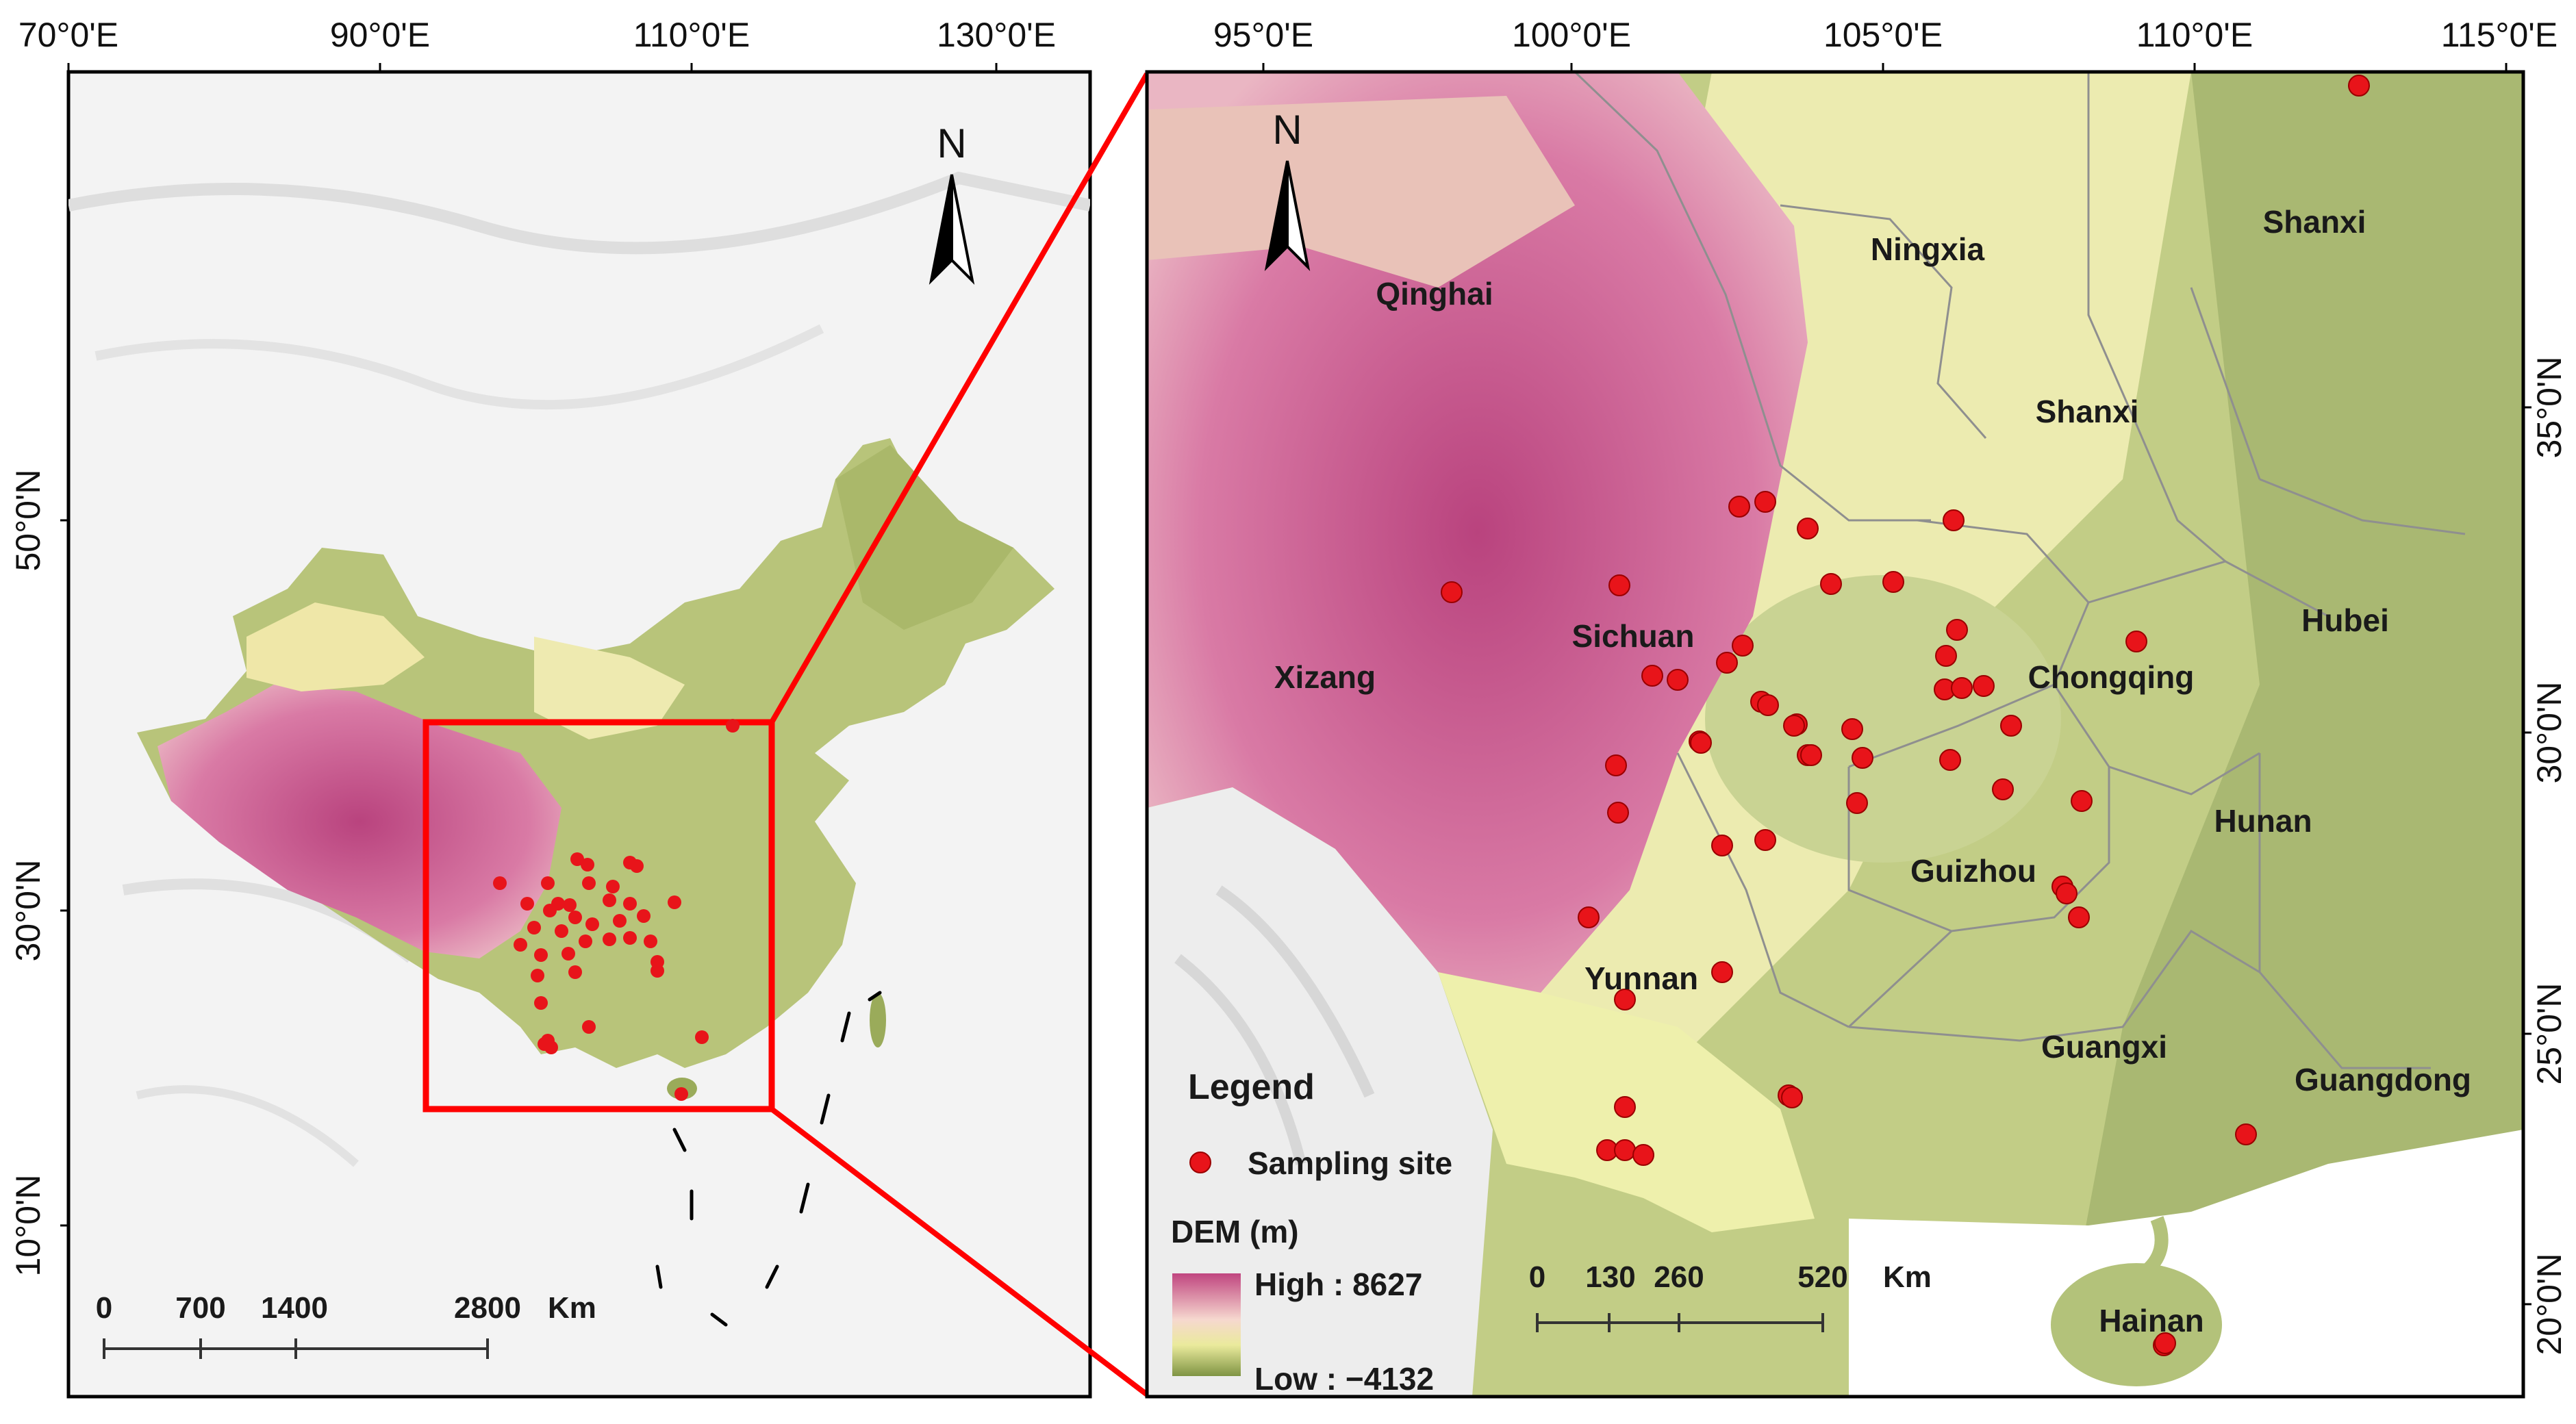 The image size is (2576, 1424). What do you see at coordinates (1634, 636) in the screenshot?
I see `label-sichuan: Sichuan` at bounding box center [1634, 636].